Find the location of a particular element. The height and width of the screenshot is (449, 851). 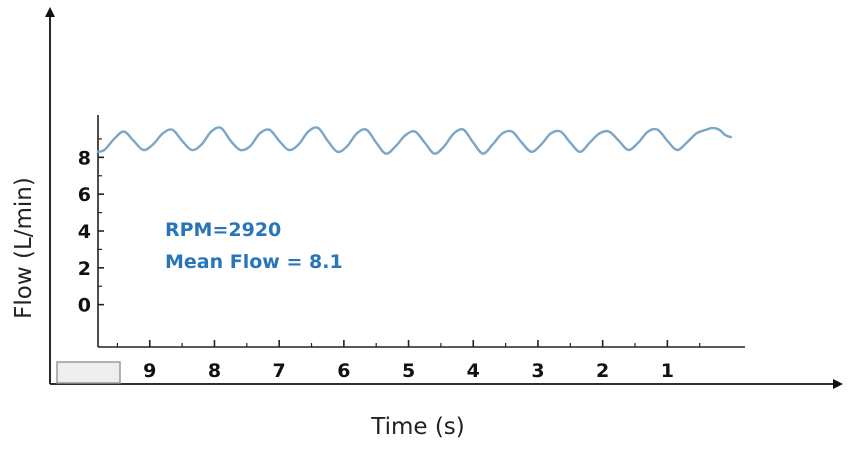

x-tick-label: 3 is located at coordinates (537, 371).